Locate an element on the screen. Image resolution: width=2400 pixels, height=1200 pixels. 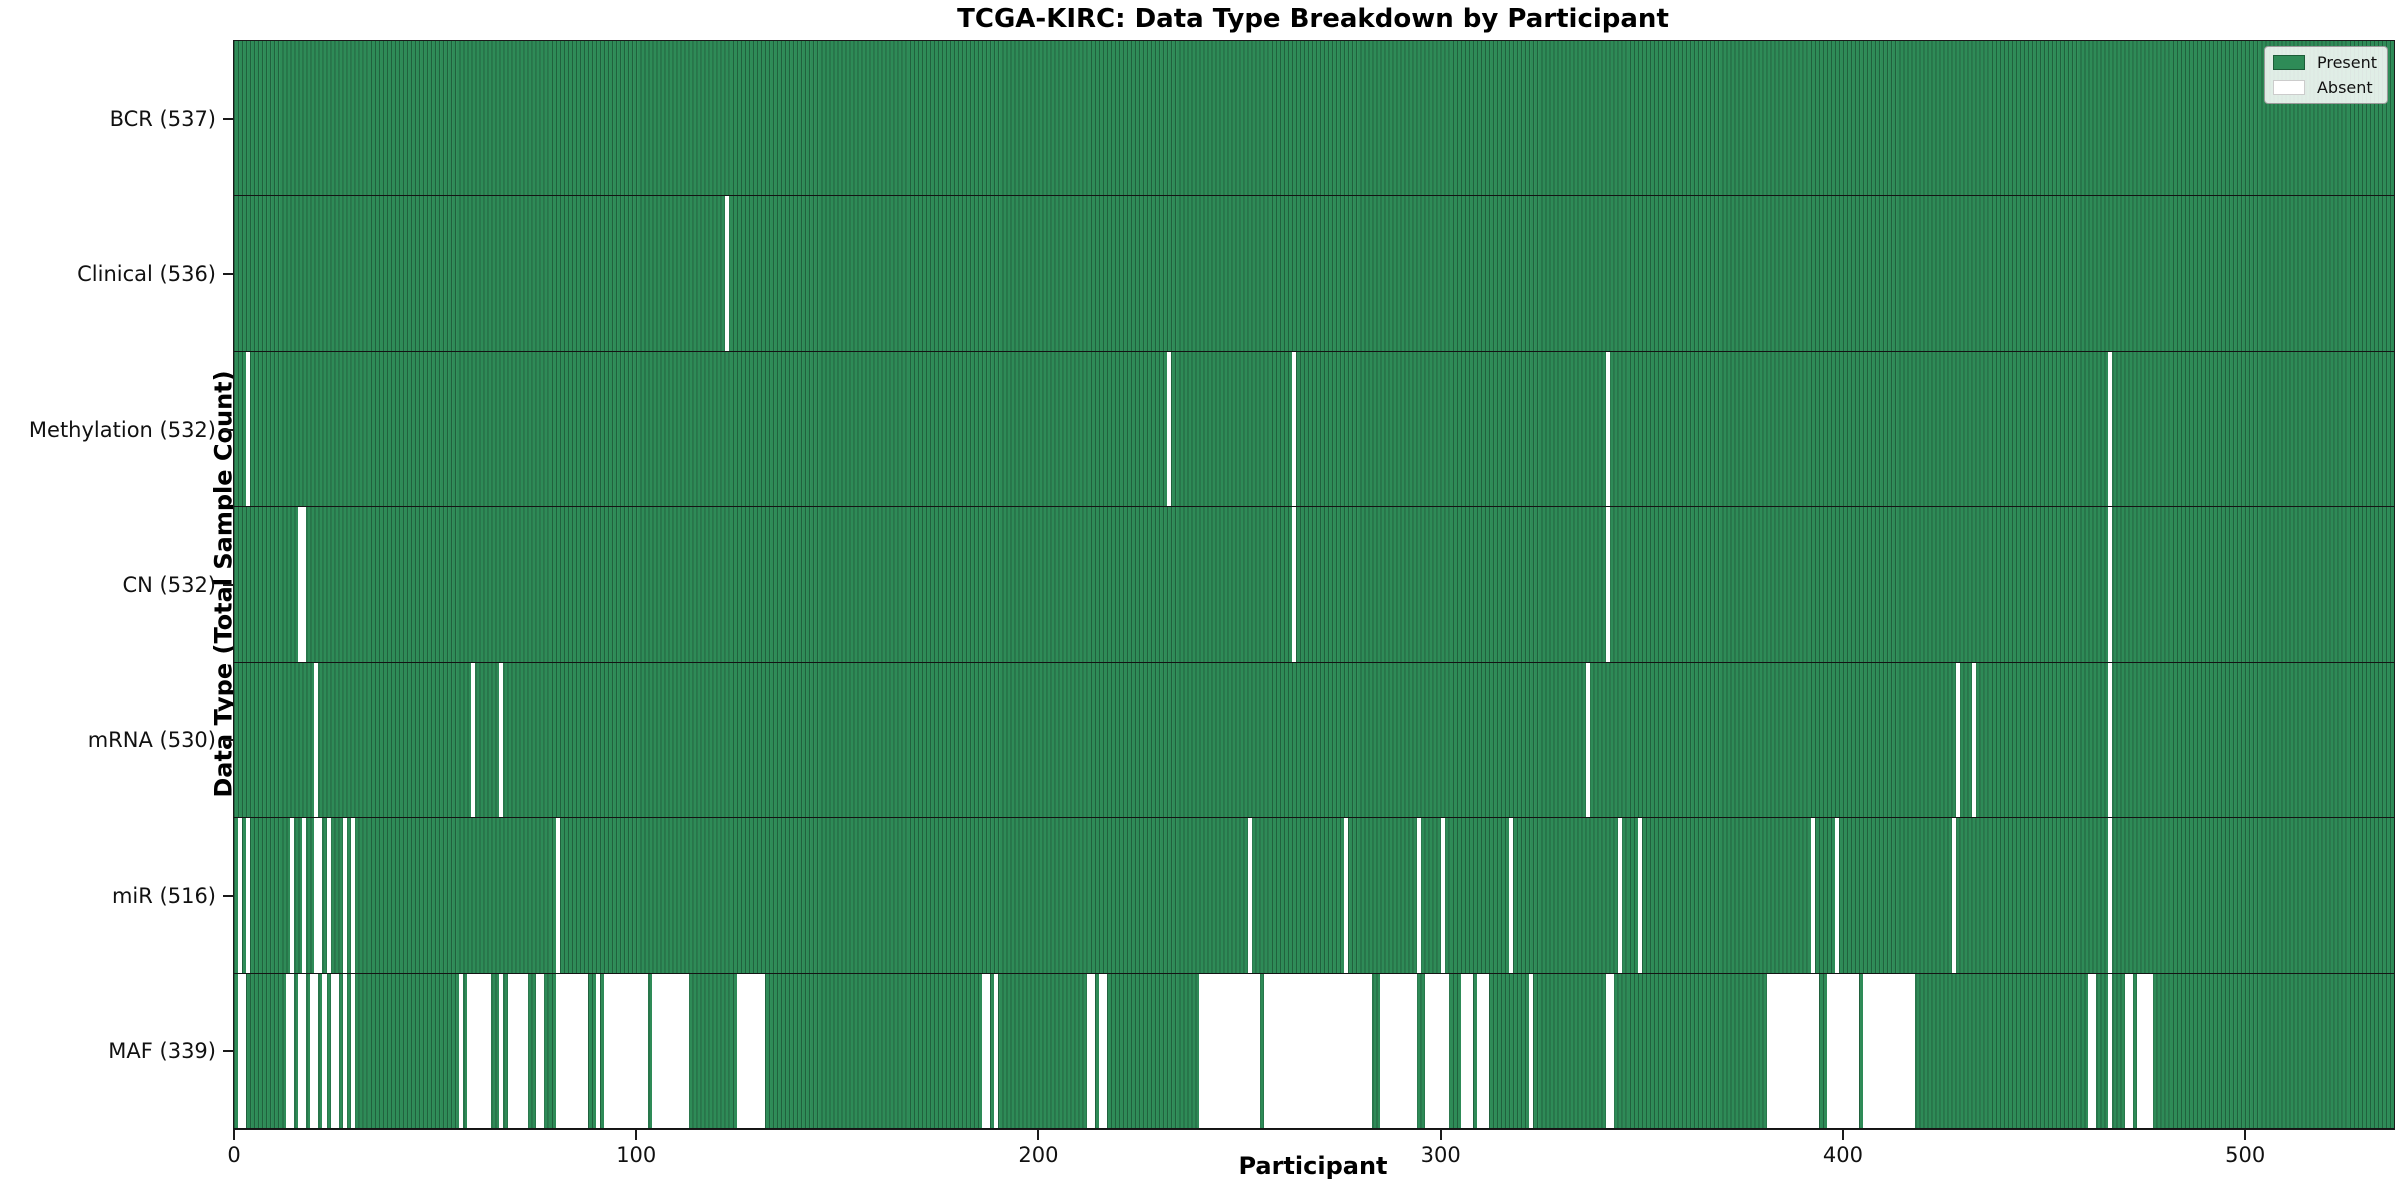
y-tick-label-mRNA: mRNA (530) is located at coordinates (151, 740).